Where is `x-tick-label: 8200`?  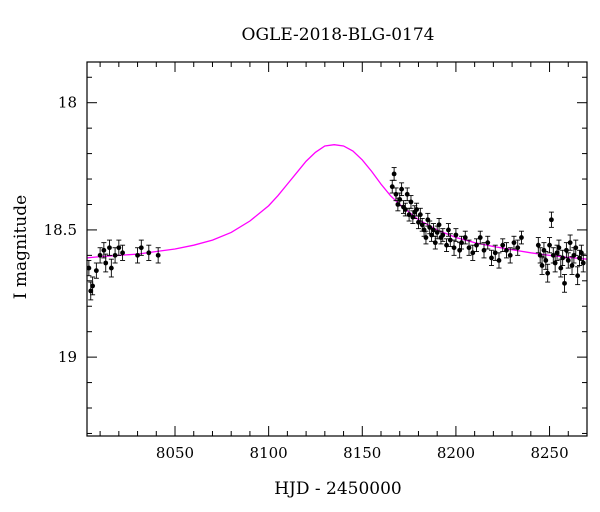
x-tick-label: 8200 is located at coordinates (456, 453).